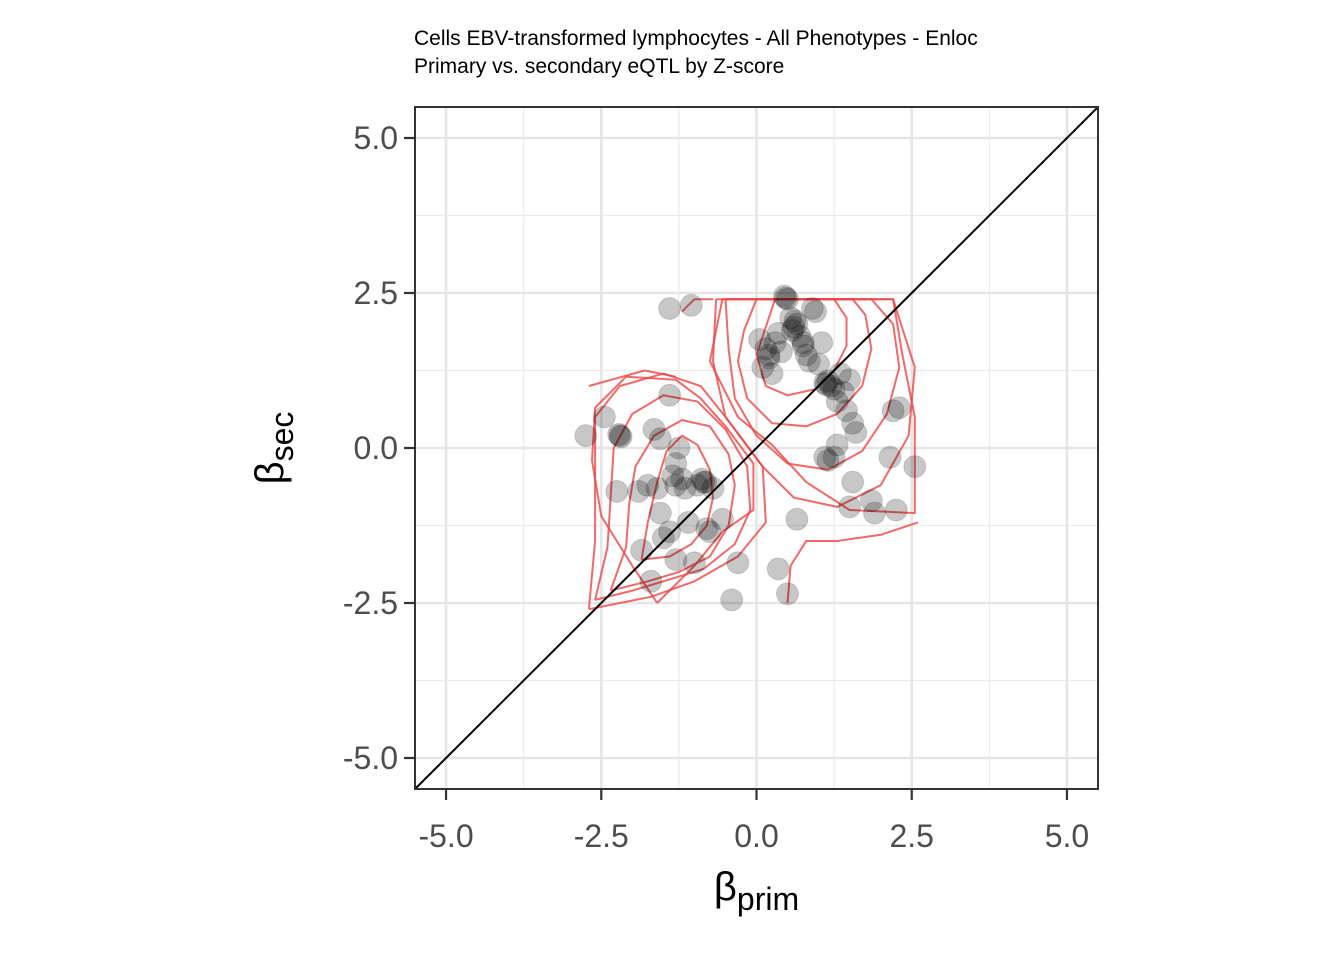 The width and height of the screenshot is (1344, 960). I want to click on y-tick-label: 5.0, so click(376, 138).